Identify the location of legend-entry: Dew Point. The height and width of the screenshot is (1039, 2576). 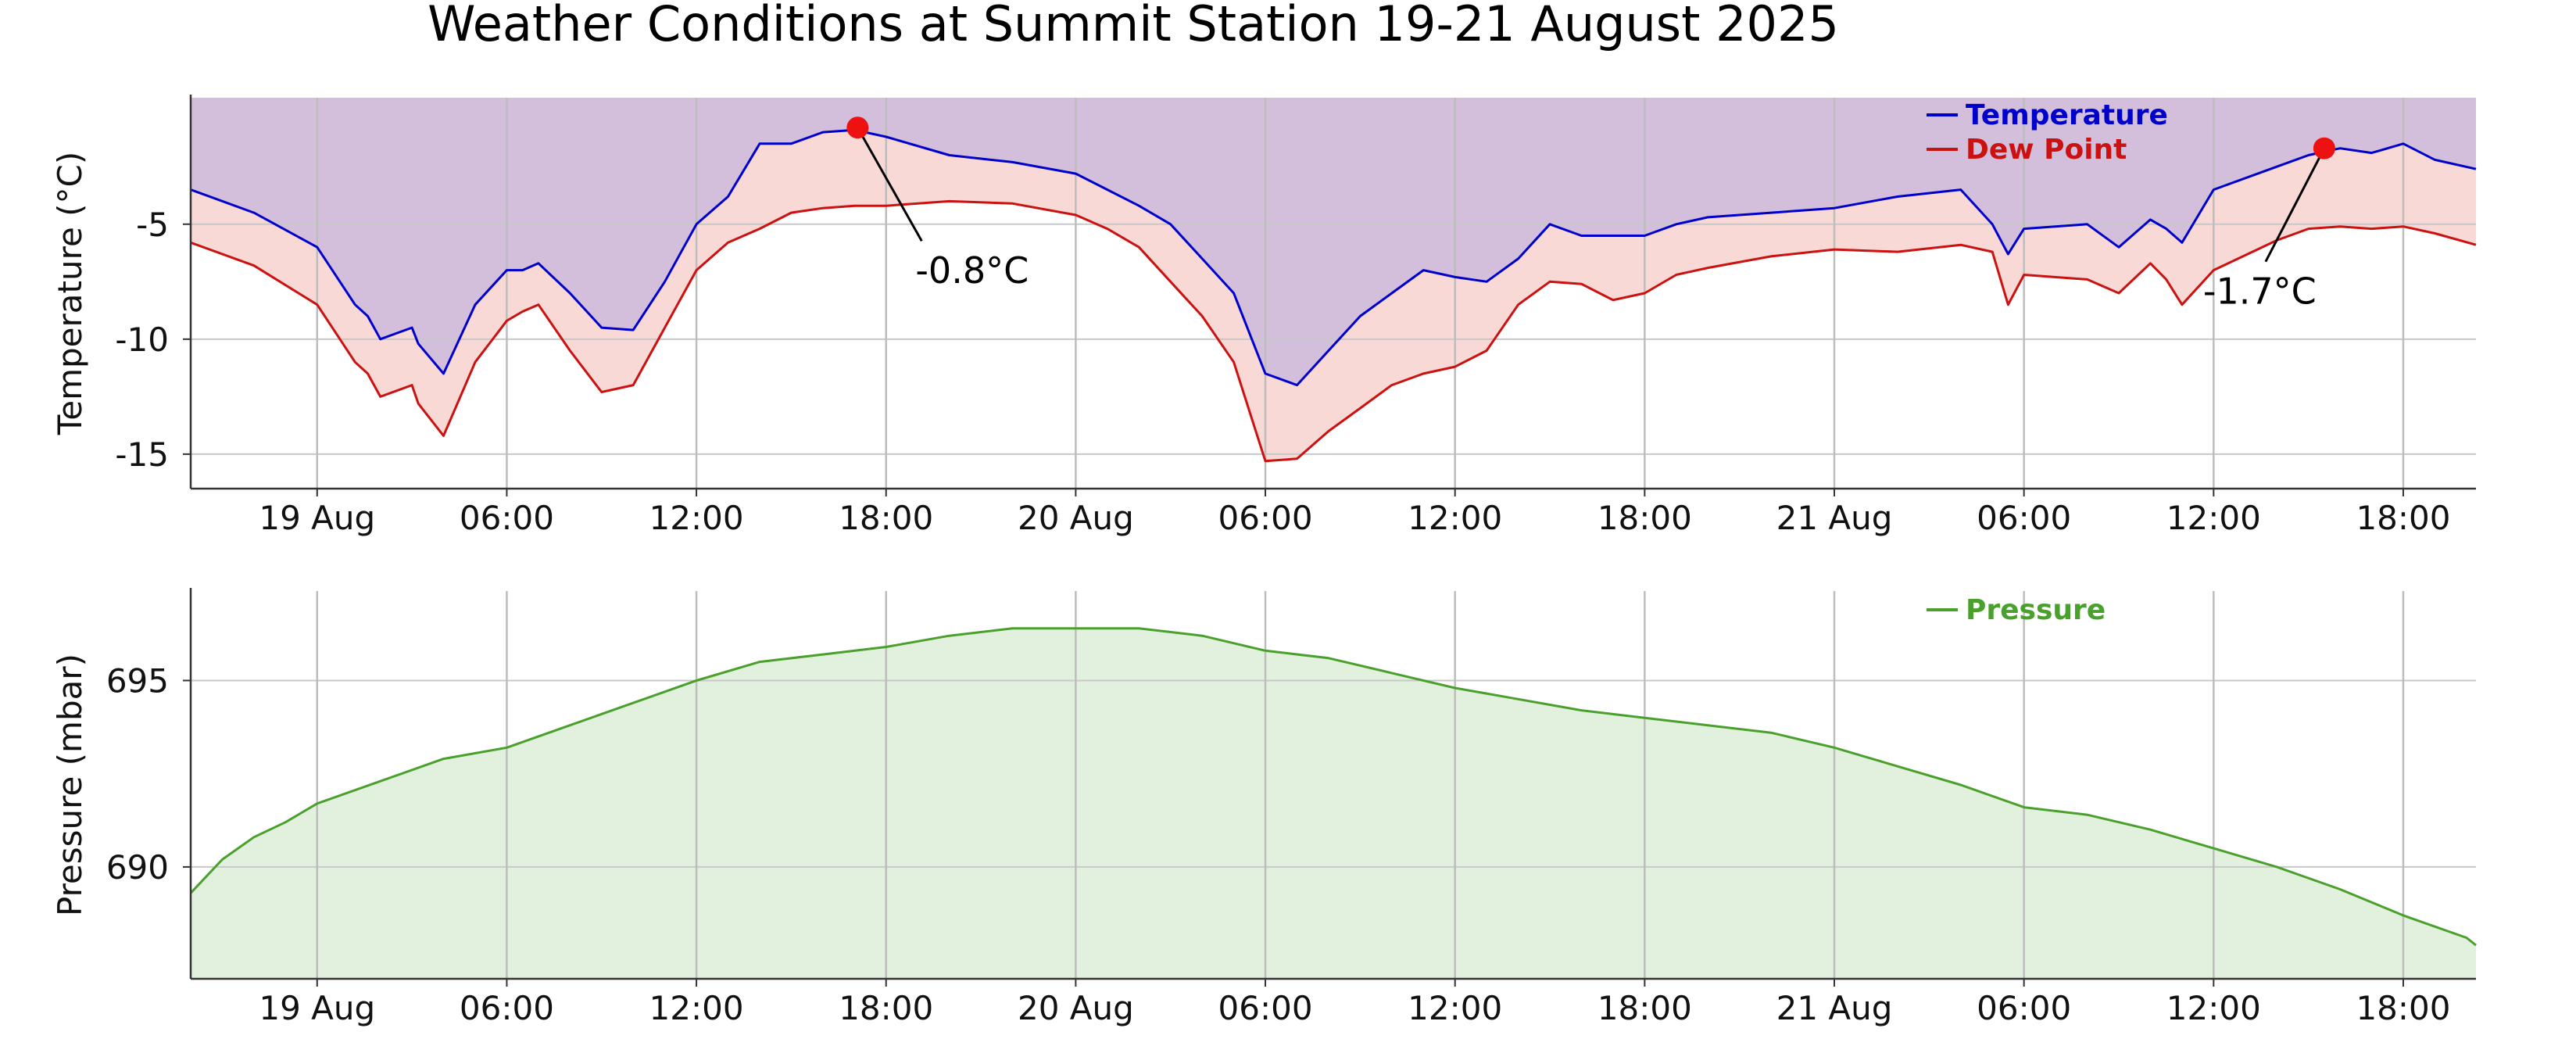
(2046, 150).